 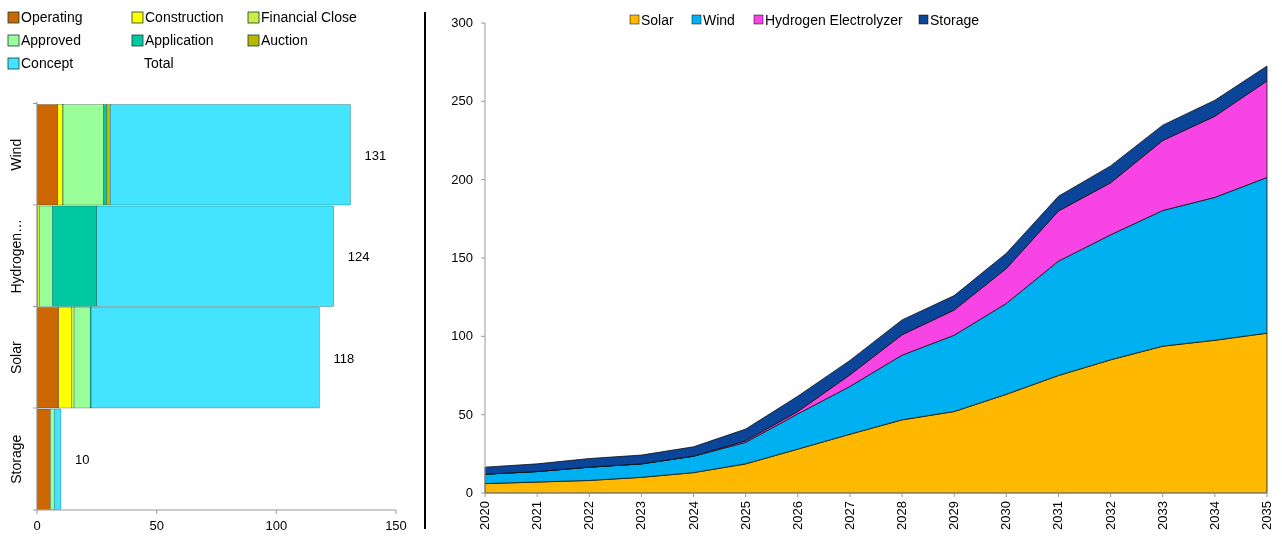 I want to click on x-tick-label: 50, so click(x=156, y=525).